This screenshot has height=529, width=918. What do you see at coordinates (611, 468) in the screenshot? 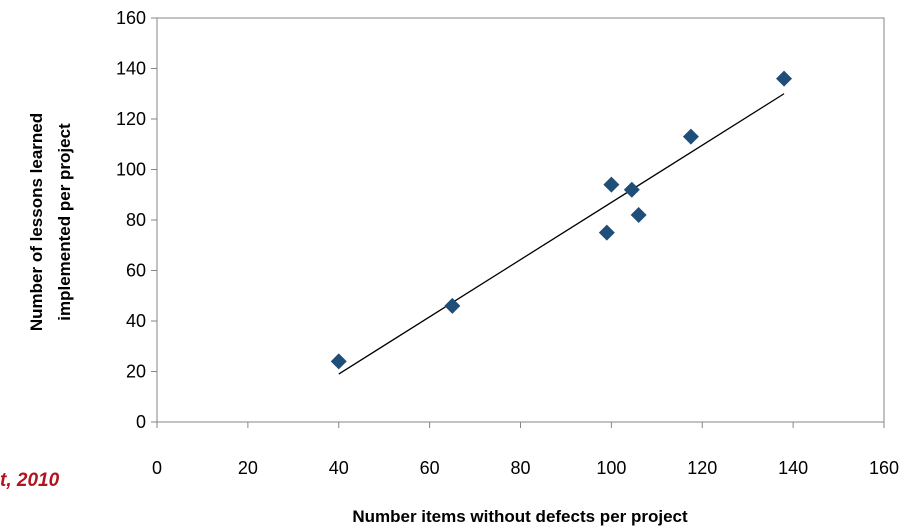
I see `x-tick-label: 100` at bounding box center [611, 468].